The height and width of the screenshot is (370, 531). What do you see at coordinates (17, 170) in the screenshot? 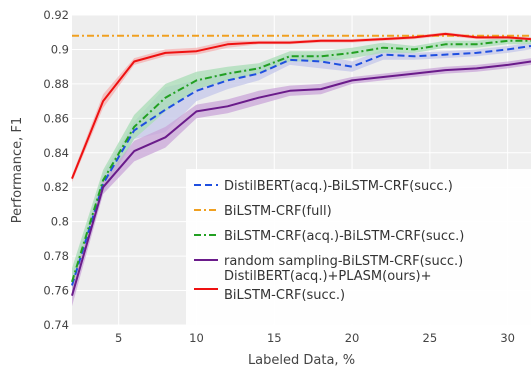
I see `y-axis-title: Performance, F1` at bounding box center [17, 170].